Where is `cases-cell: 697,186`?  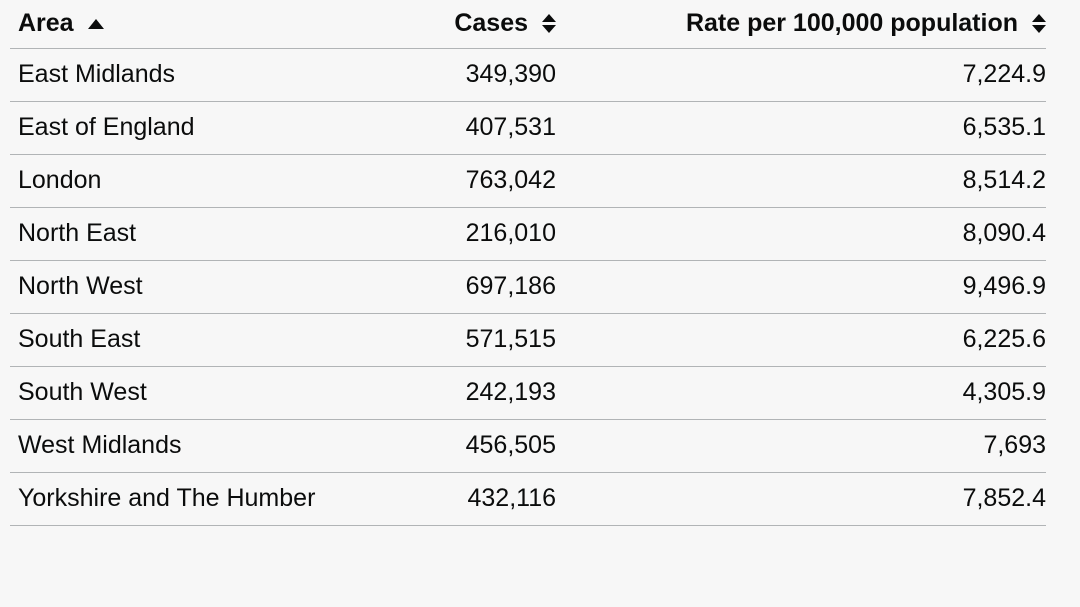
cases-cell: 697,186 is located at coordinates (473, 287).